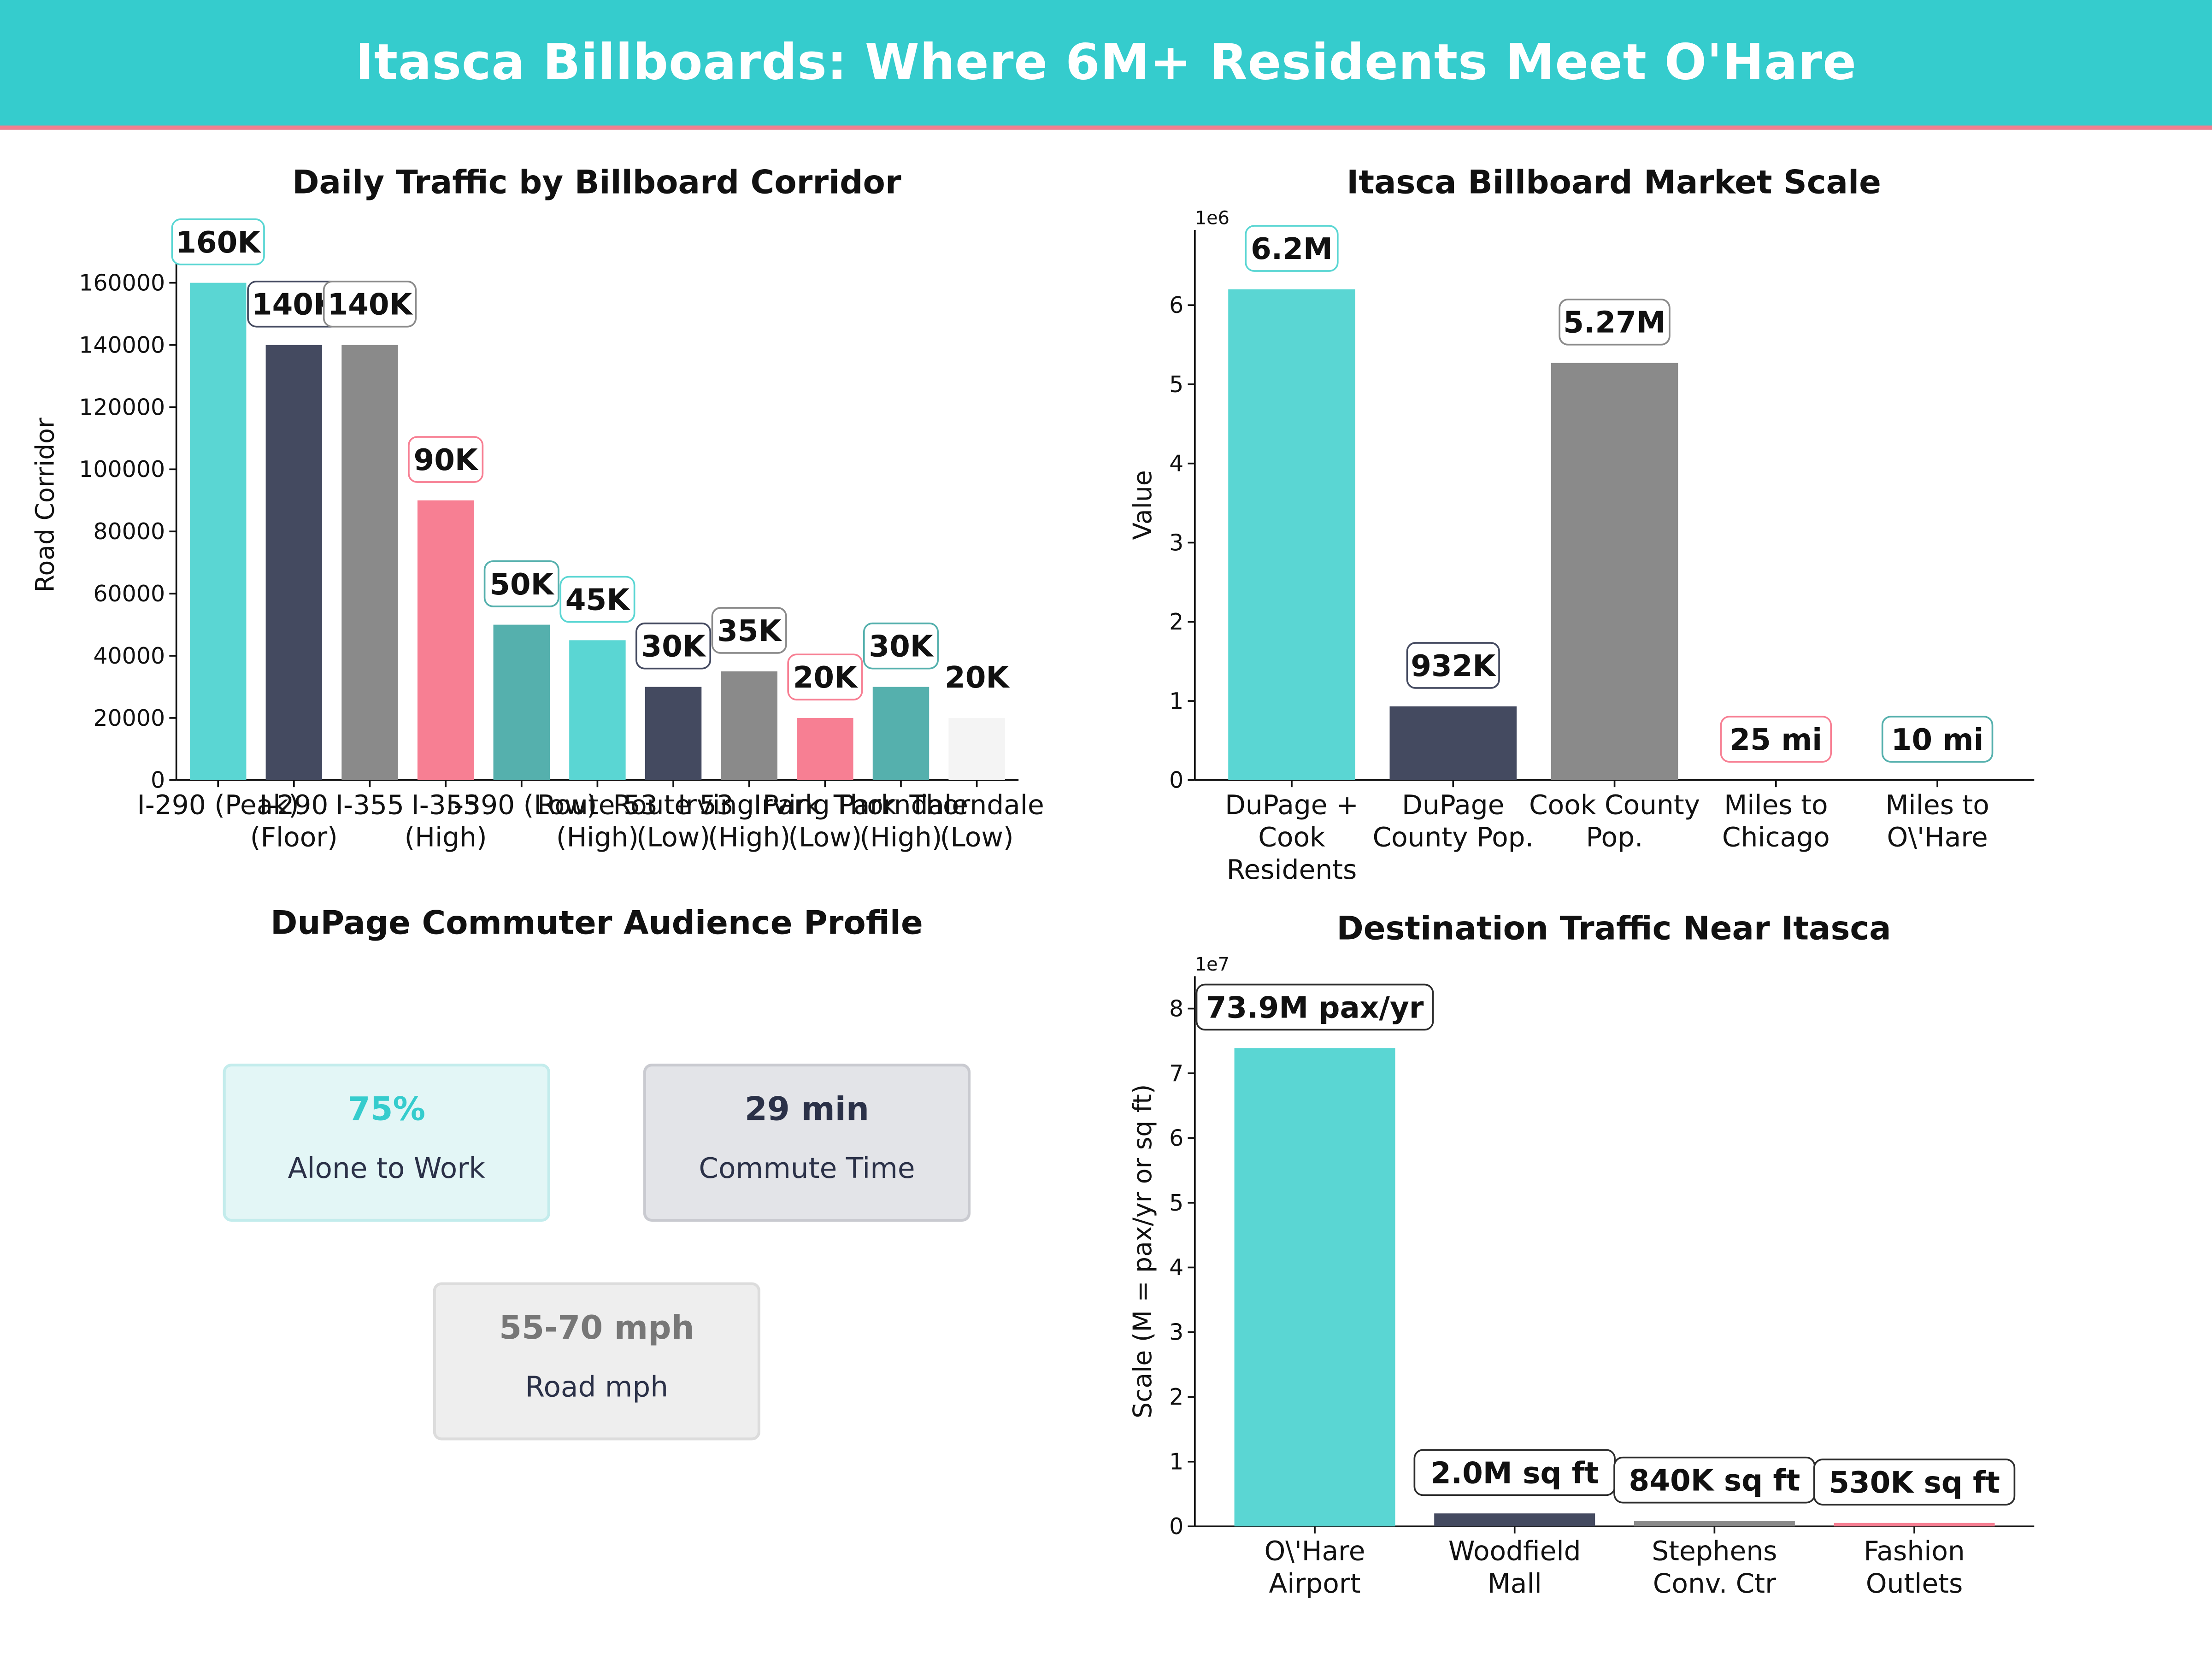 The width and height of the screenshot is (2212, 1659). Describe the element at coordinates (807, 1110) in the screenshot. I see `kpi-value-commute: 29 min` at that location.